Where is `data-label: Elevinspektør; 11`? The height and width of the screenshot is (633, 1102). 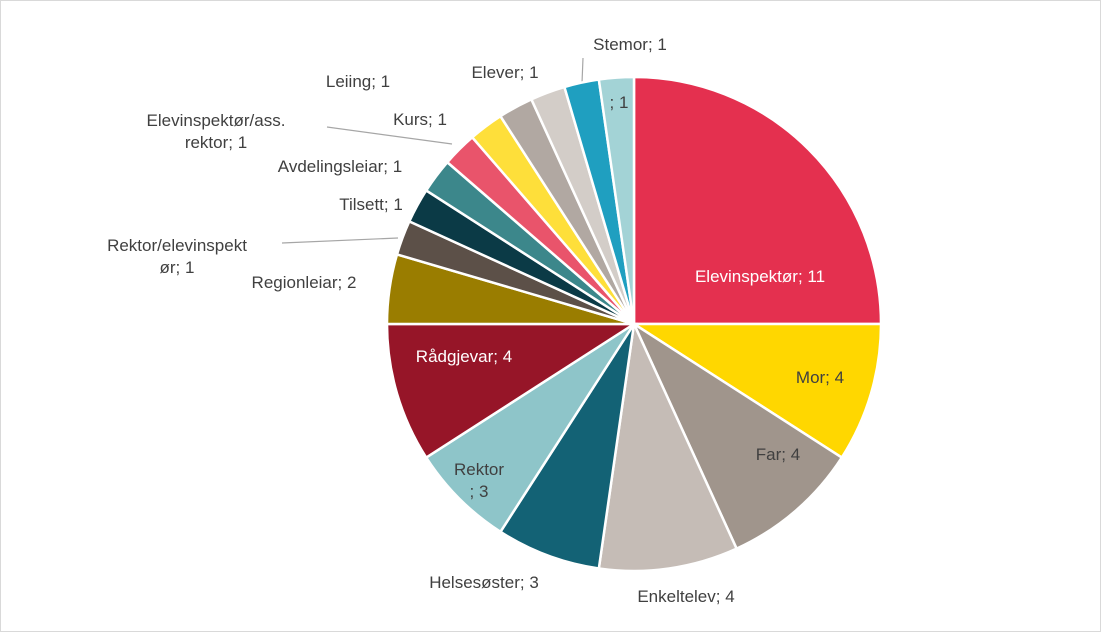
data-label: Elevinspektør; 11 is located at coordinates (760, 276).